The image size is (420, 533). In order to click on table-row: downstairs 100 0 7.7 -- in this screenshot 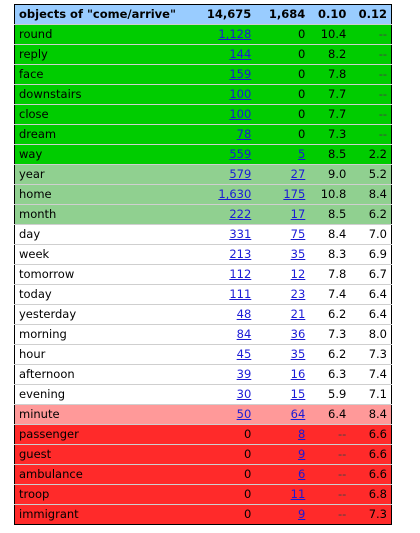, I will do `click(203, 94)`.